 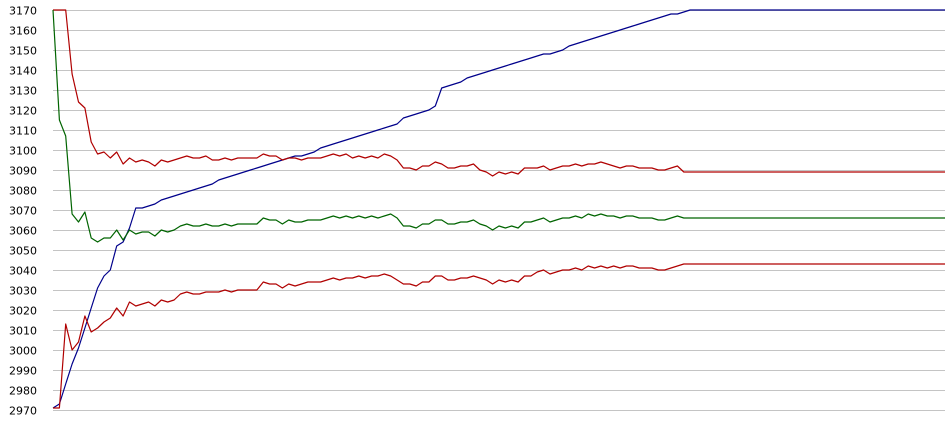 What do you see at coordinates (23, 91) in the screenshot?
I see `y-tick-label: 3130` at bounding box center [23, 91].